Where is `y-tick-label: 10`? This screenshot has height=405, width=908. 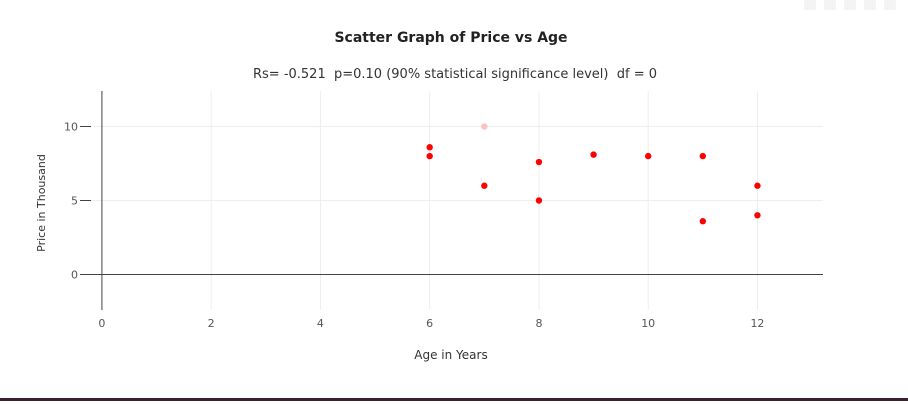
y-tick-label: 10 is located at coordinates (71, 127).